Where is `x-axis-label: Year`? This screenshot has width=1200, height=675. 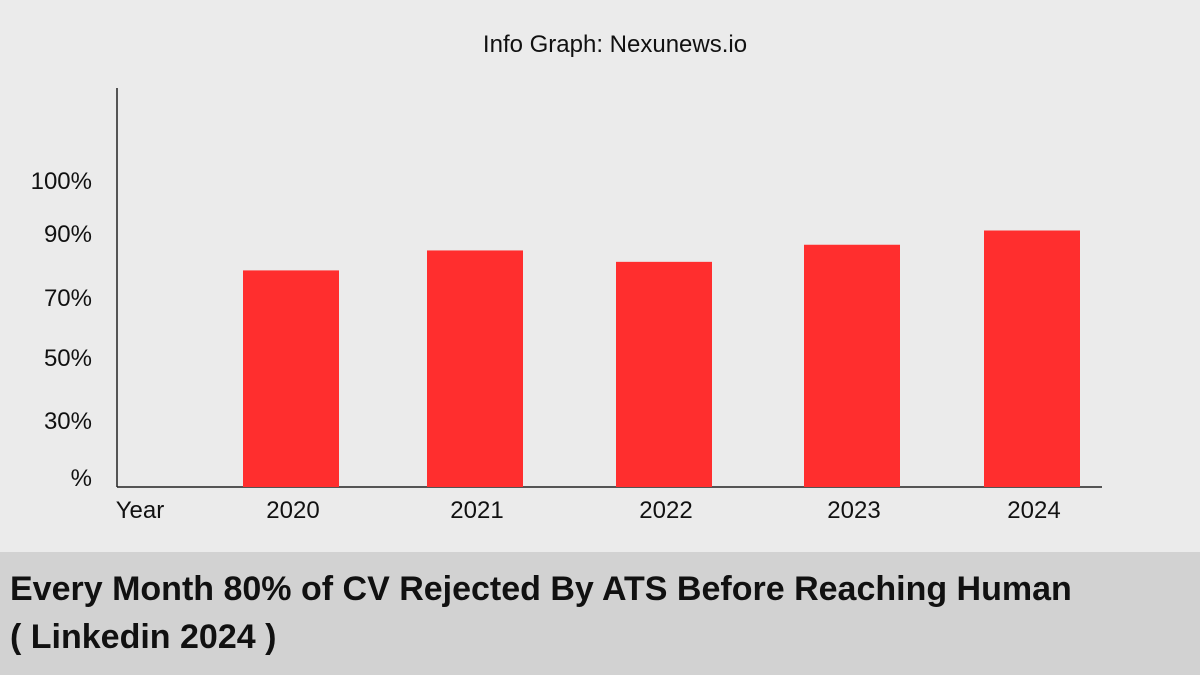 x-axis-label: Year is located at coordinates (140, 510).